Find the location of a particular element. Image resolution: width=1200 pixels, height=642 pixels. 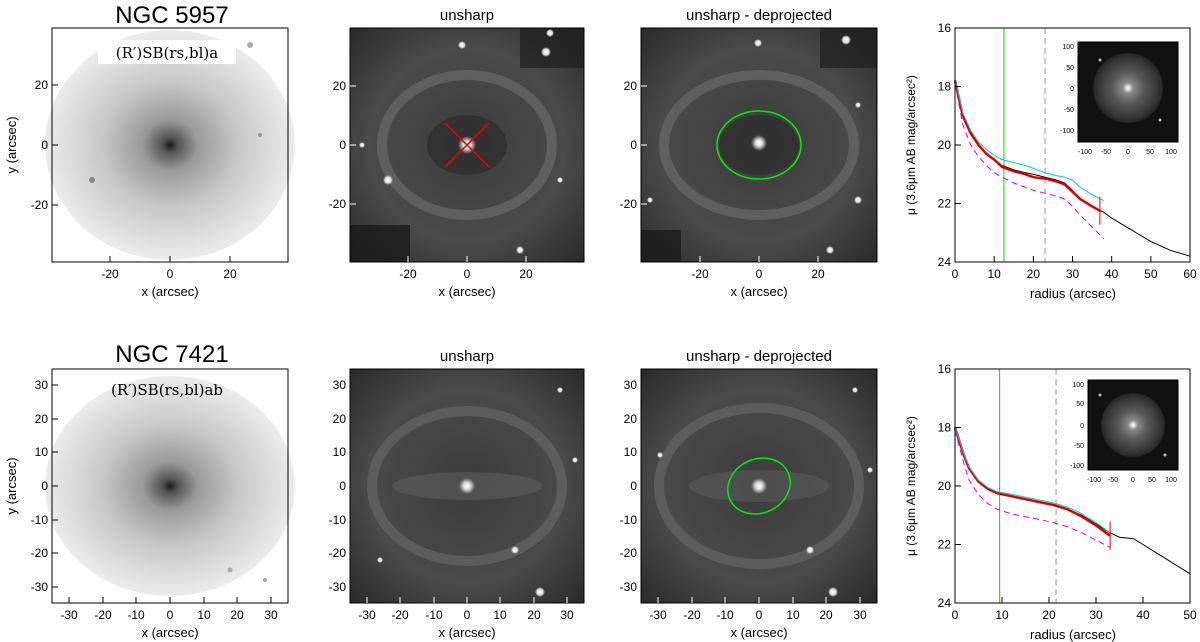

x-axis-label: radius (arcsec) is located at coordinates (1073, 634).